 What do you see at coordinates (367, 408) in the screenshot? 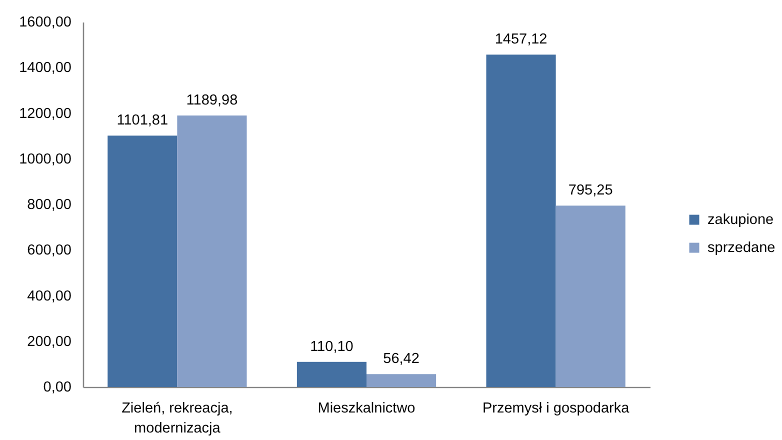
I see `x-tick-label: Mieszkalnictwo` at bounding box center [367, 408].